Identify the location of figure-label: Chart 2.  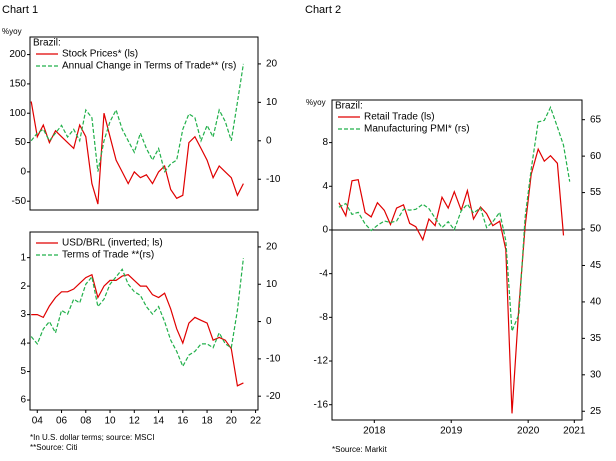
(323, 10).